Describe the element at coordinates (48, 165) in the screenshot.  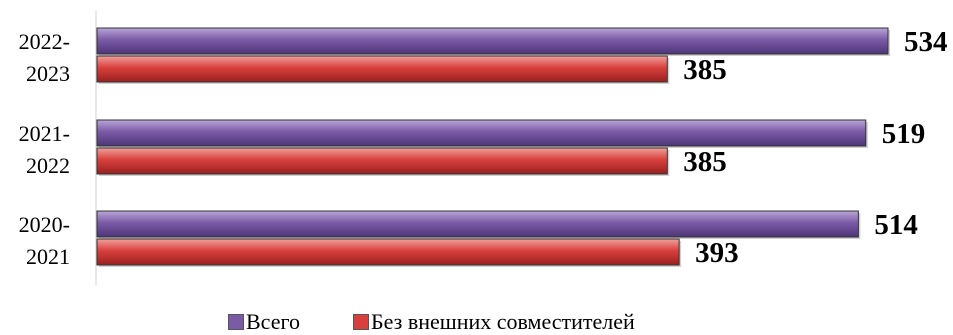
I see `category-label-1-line-1: 2022` at that location.